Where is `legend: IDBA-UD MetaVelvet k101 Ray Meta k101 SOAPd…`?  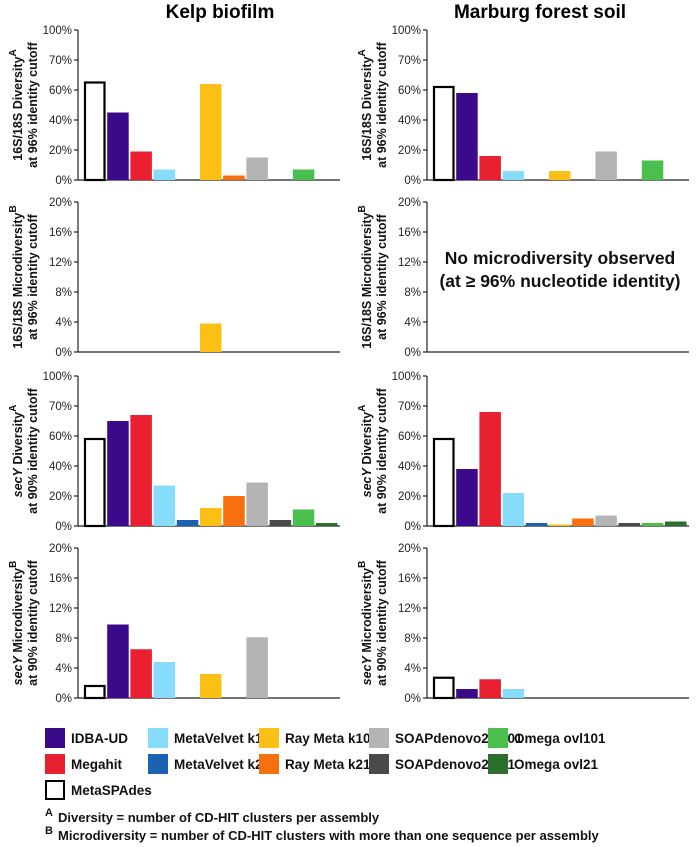
legend: IDBA-UD MetaVelvet k101 Ray Meta k101 SOAPd… is located at coordinates (325, 764).